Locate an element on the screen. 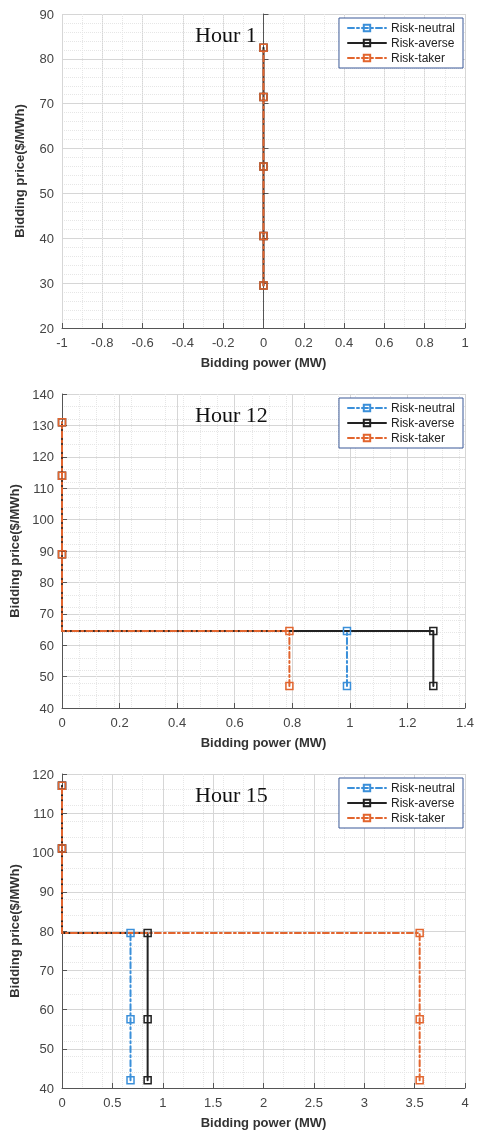 The image size is (483, 1142). x-tick-label: 1.4 is located at coordinates (465, 722).